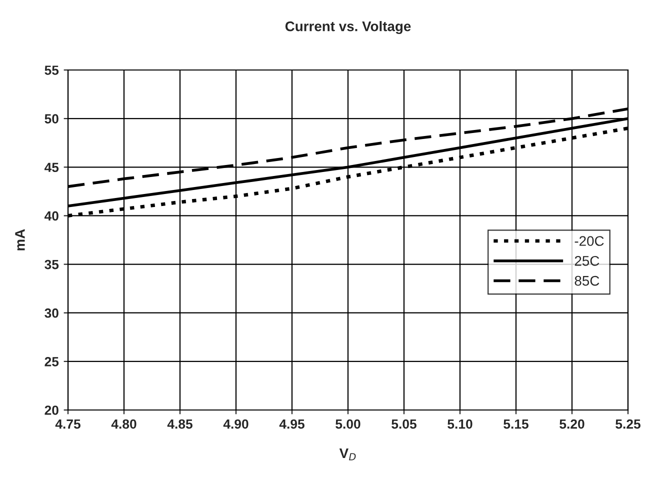 The image size is (646, 487). Describe the element at coordinates (516, 424) in the screenshot. I see `x-tick-label: 5.15` at that location.